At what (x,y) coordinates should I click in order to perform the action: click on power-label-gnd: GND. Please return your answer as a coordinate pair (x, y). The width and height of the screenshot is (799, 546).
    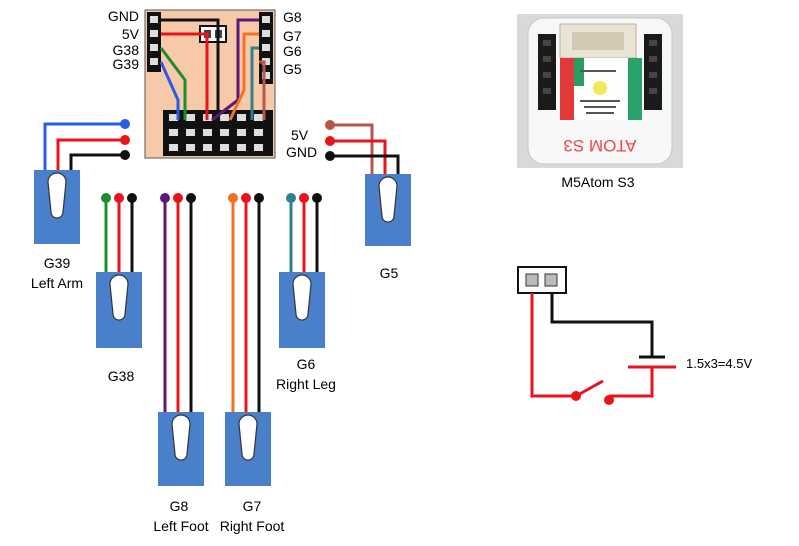
    Looking at the image, I should click on (301, 152).